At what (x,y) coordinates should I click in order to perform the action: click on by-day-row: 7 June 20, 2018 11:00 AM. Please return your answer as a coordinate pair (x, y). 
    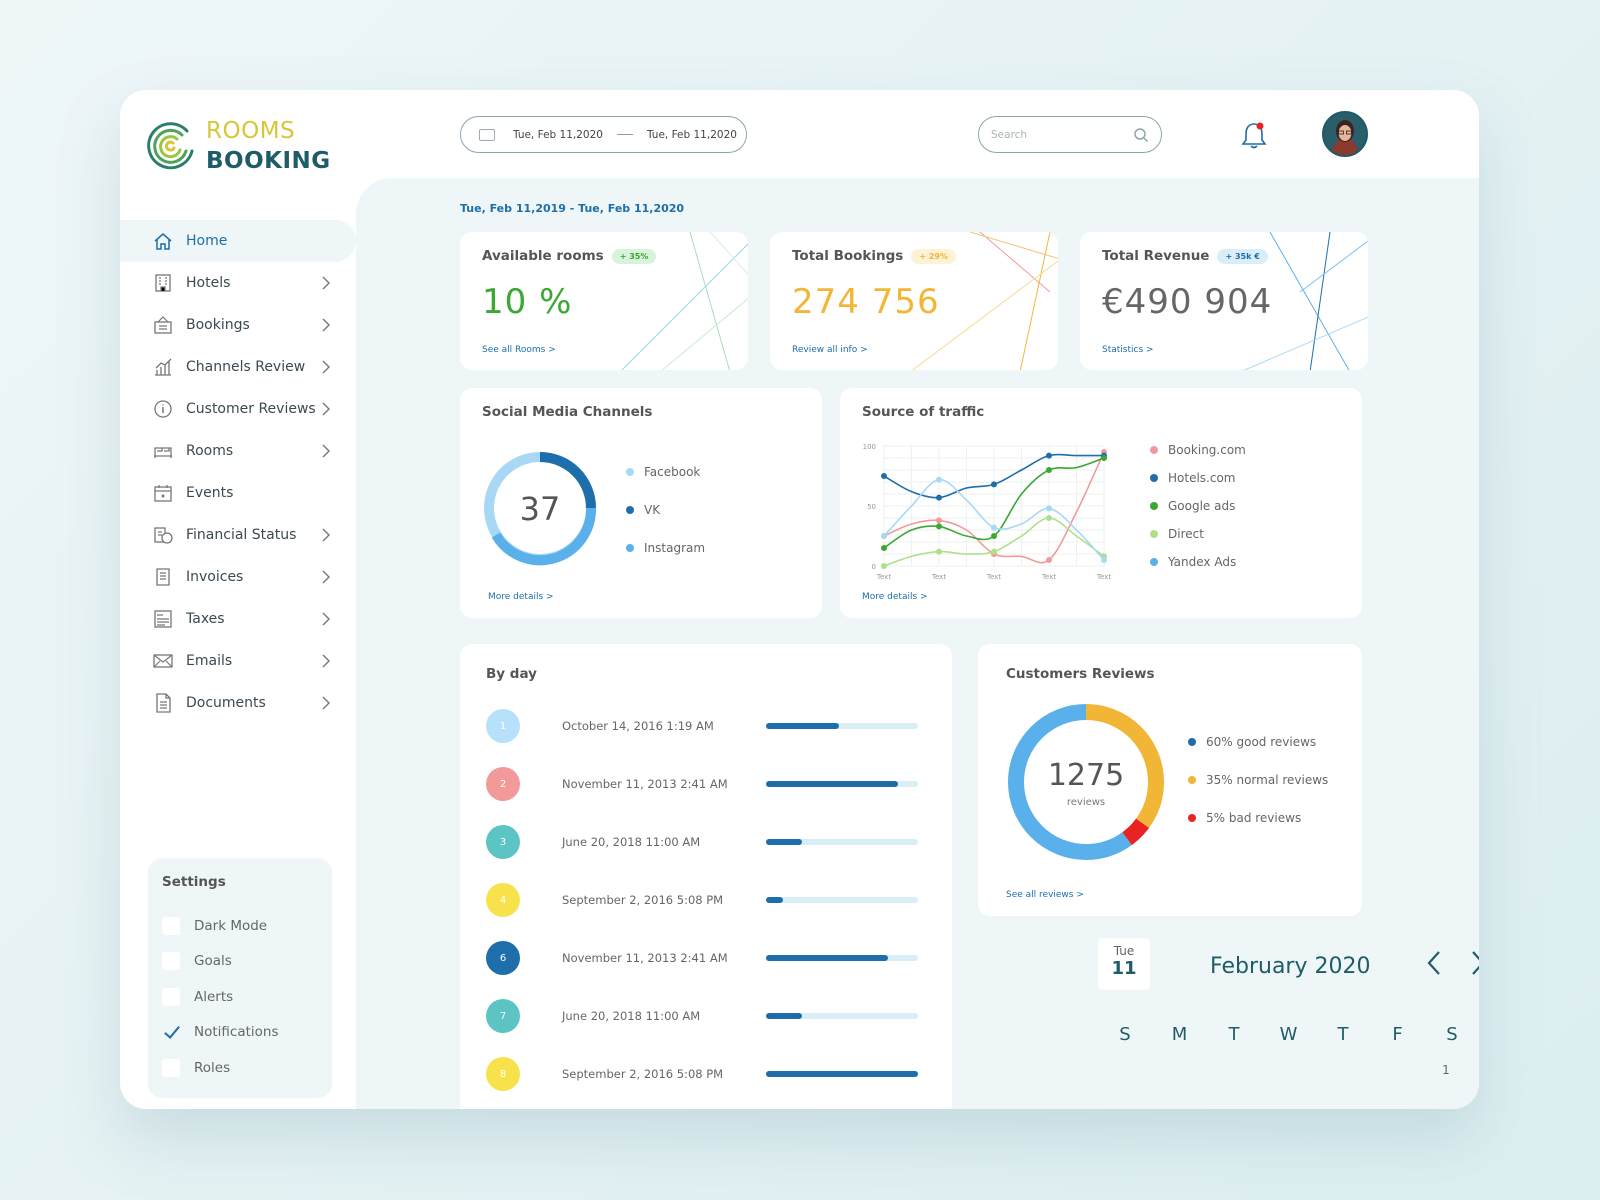
    Looking at the image, I should click on (702, 1016).